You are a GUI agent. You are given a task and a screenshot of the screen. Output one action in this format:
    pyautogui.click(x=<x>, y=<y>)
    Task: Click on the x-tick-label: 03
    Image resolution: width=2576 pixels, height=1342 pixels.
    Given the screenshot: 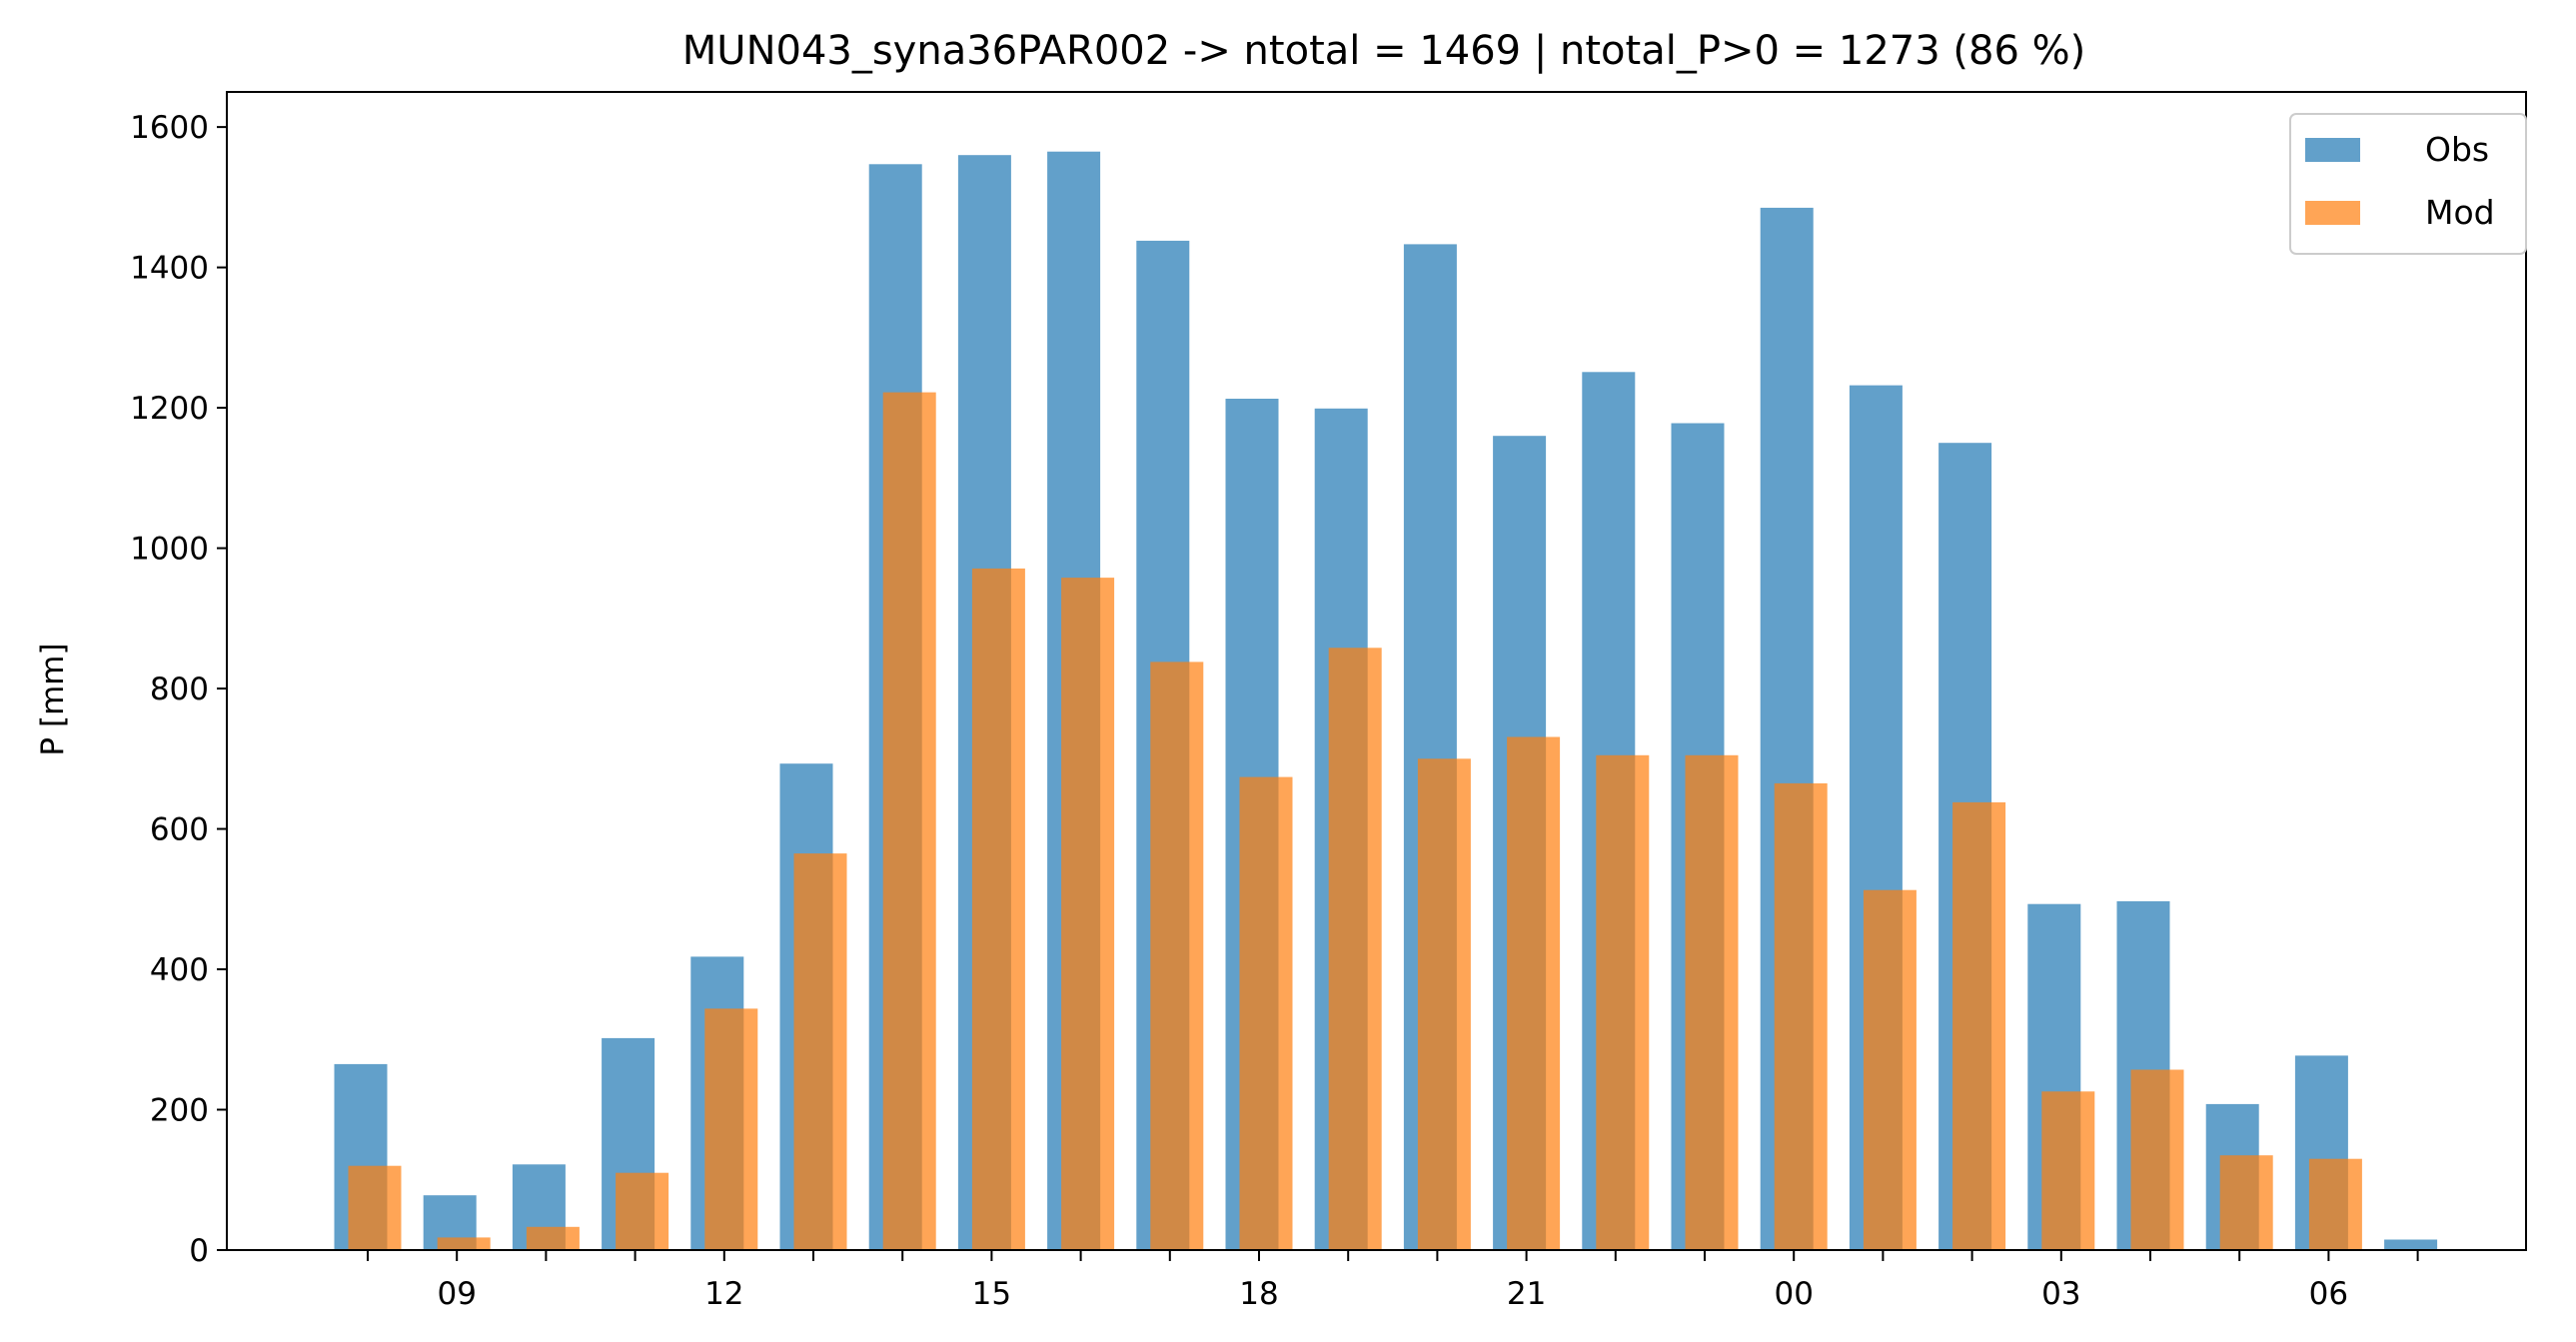 What is the action you would take?
    pyautogui.click(x=2060, y=1294)
    